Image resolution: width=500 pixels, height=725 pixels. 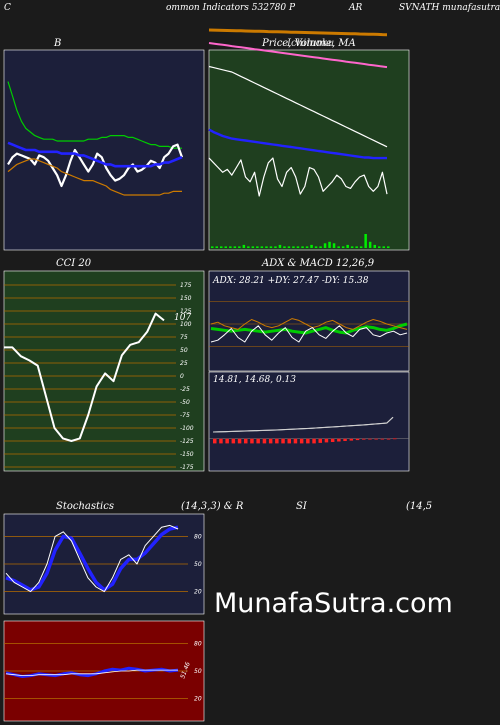 What do you see at coordinates (85, 506) in the screenshot?
I see `stoch-title: Stochastics` at bounding box center [85, 506].